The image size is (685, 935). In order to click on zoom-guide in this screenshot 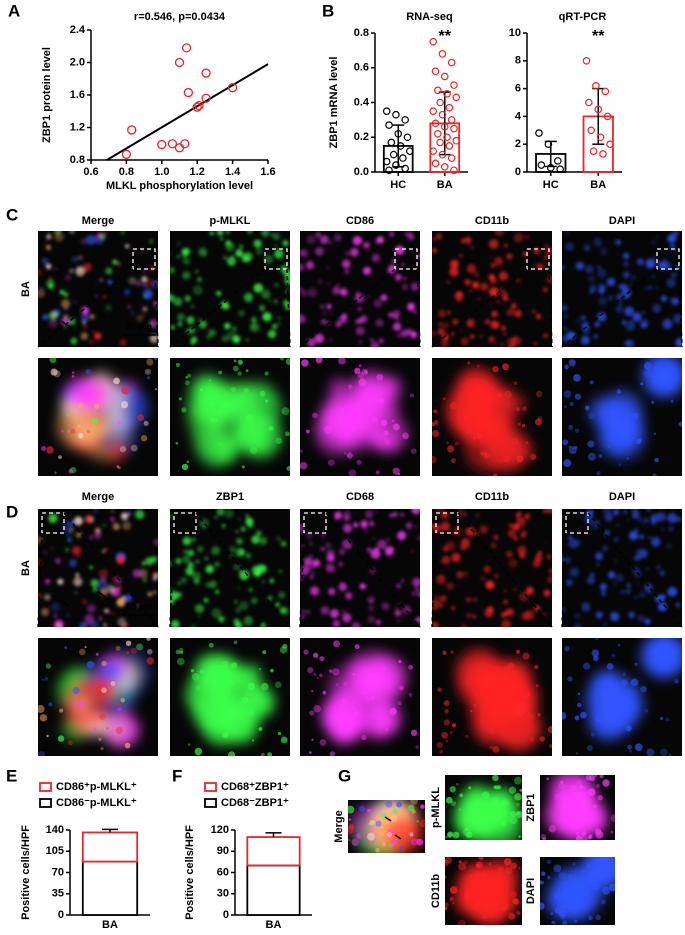, I will do `click(373, 570)`.